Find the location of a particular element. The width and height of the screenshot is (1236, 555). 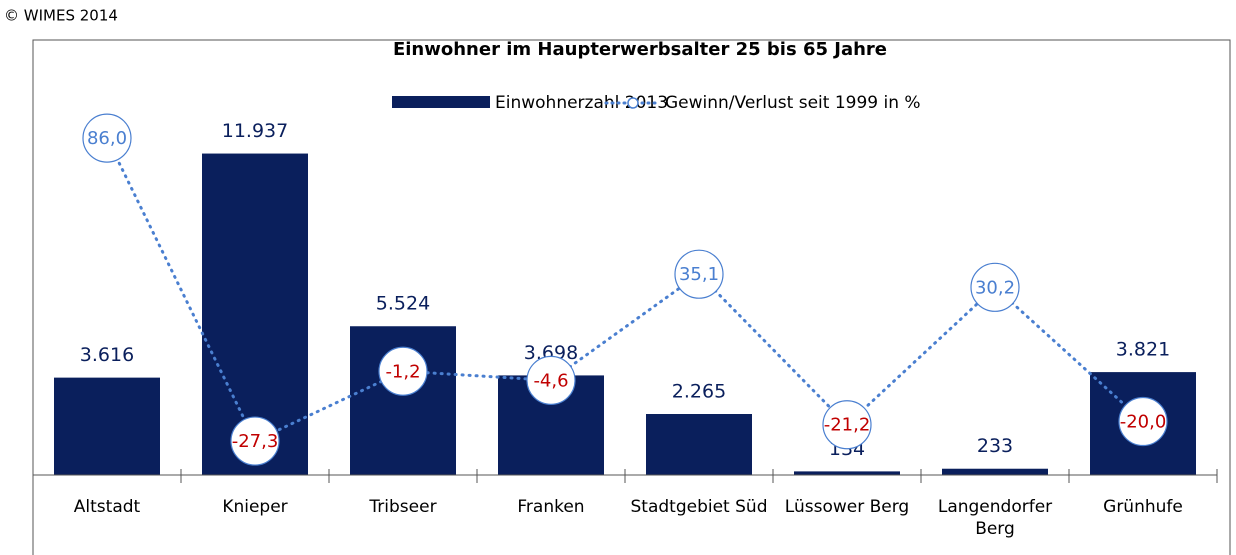

x-tick-label: Grünhufe is located at coordinates (1143, 507).